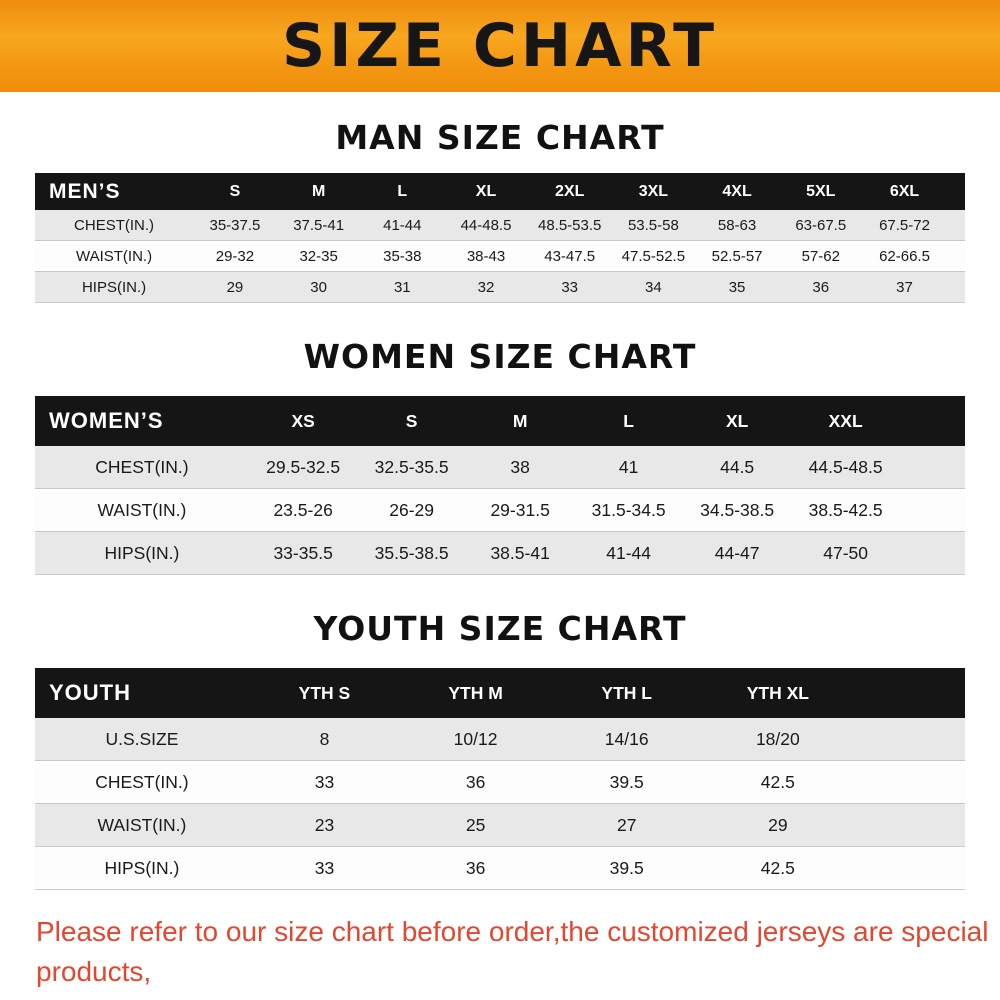 This screenshot has width=1000, height=1000. What do you see at coordinates (500, 782) in the screenshot?
I see `table-row: CHEST(IN.) 33 36 39.5 42.5` at bounding box center [500, 782].